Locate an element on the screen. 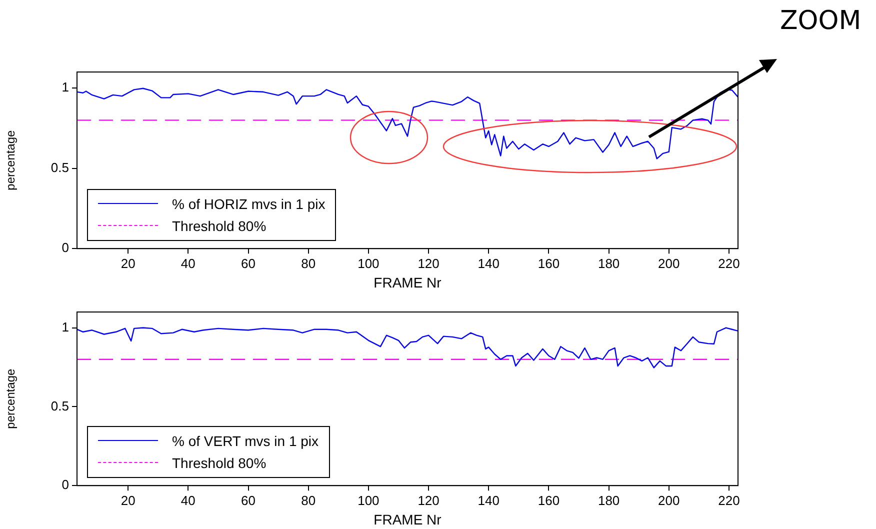 Image resolution: width=876 pixels, height=529 pixels. legend-label: % of VERT mvs in 1 pix is located at coordinates (245, 440).